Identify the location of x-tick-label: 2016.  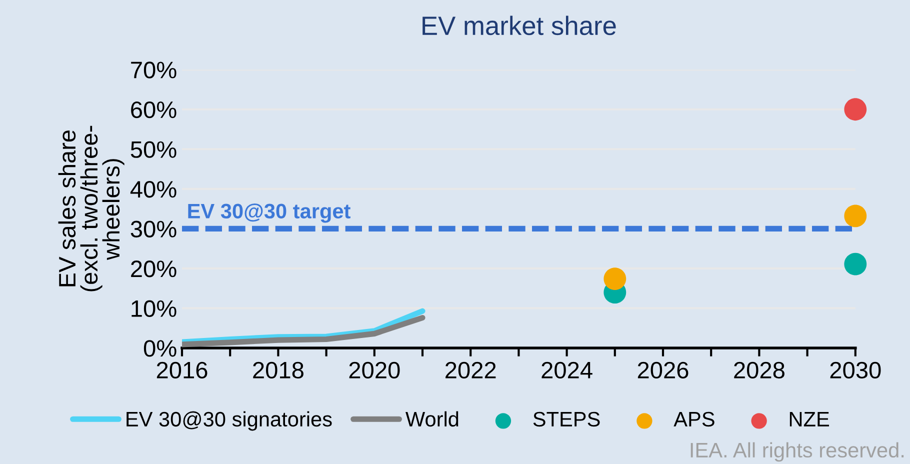
(182, 370).